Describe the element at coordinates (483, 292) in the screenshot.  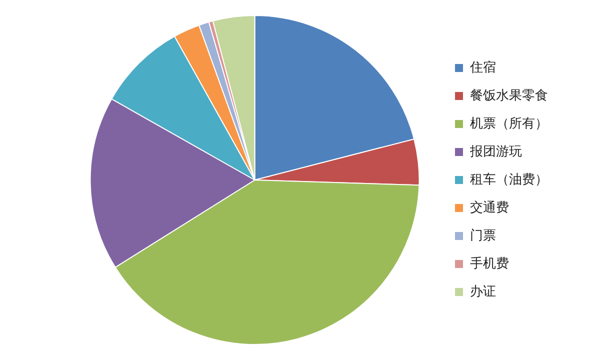
I see `legend-label: 办证` at that location.